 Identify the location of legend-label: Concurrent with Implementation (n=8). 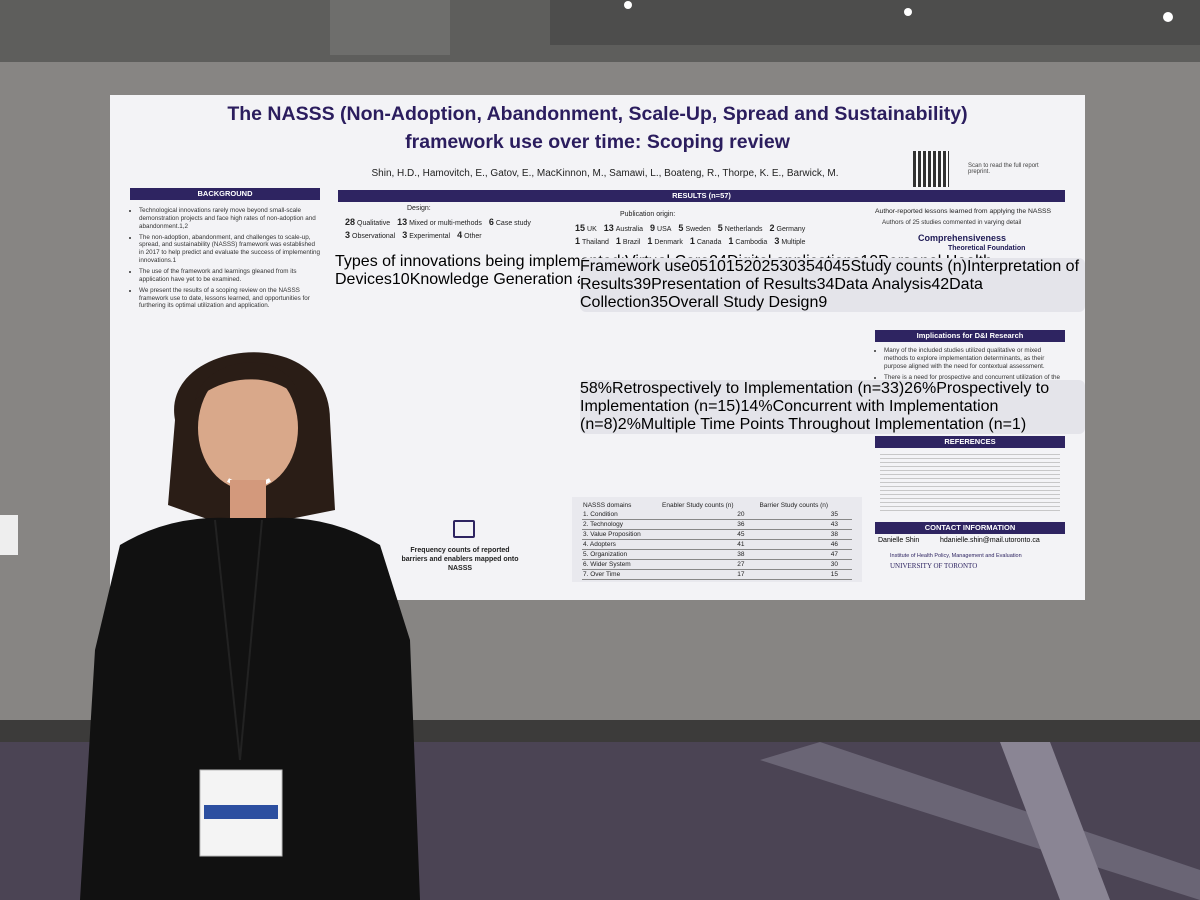
(789, 415).